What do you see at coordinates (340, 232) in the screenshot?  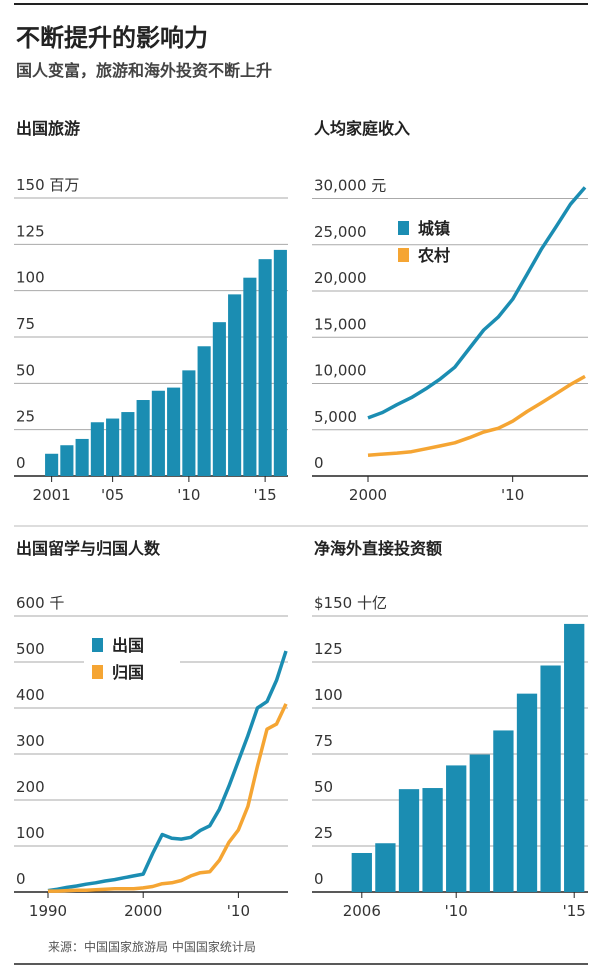 I see `y-tick-label: 25,000` at bounding box center [340, 232].